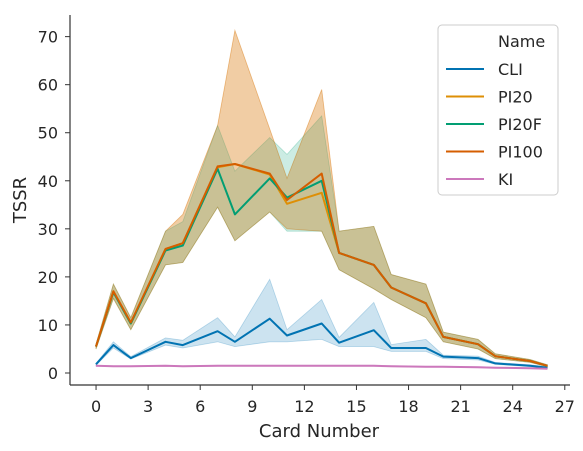 This screenshot has height=451, width=583. Describe the element at coordinates (48, 133) in the screenshot. I see `y-tick-label: 50` at that location.